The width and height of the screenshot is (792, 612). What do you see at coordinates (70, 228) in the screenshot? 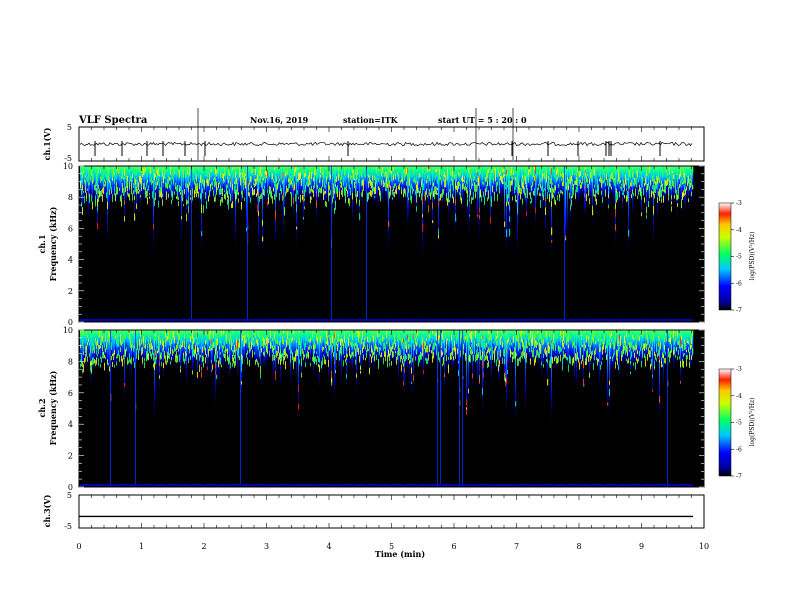
I see `y-tick-label: 6` at bounding box center [70, 228].